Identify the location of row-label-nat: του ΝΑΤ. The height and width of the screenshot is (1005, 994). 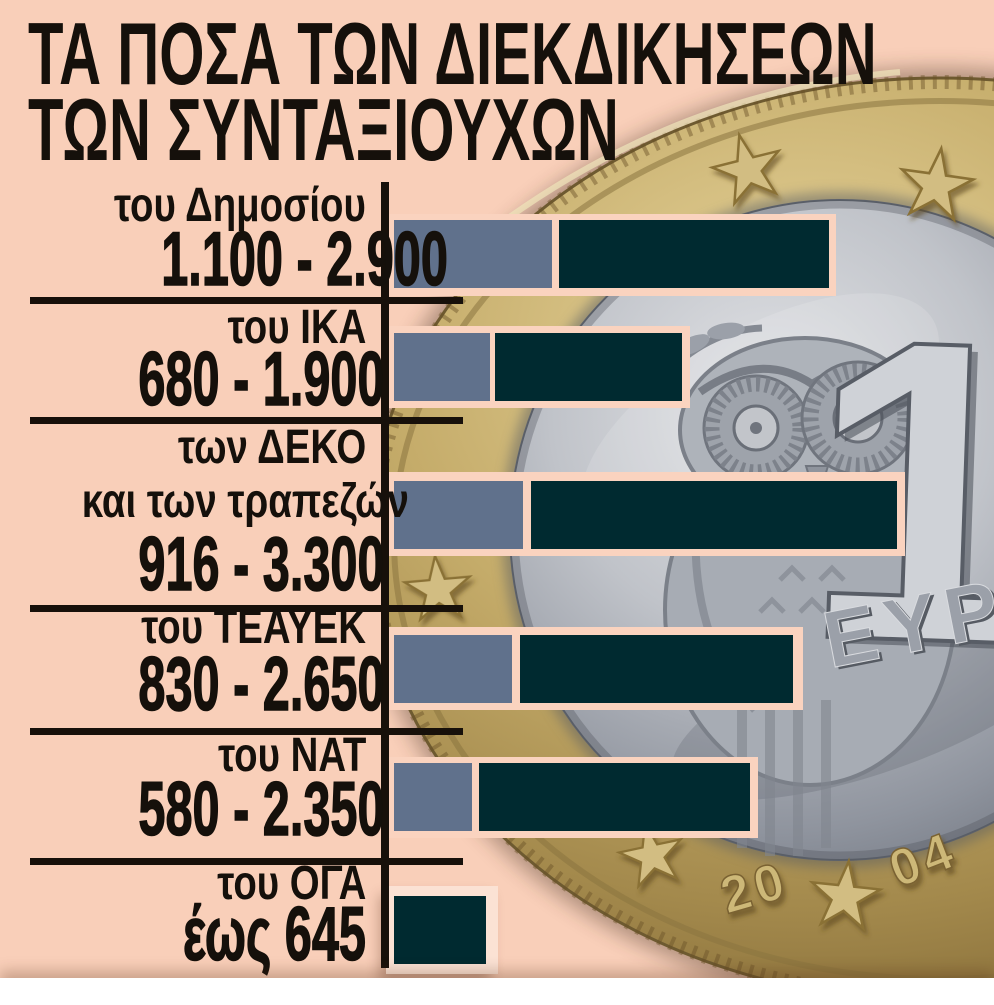
(291, 755).